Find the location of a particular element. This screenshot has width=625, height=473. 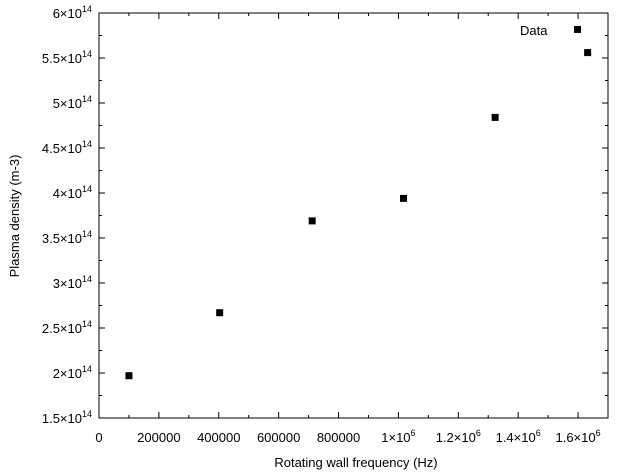

y-tick-label: 4.5×10¹⁴ is located at coordinates (67, 147).